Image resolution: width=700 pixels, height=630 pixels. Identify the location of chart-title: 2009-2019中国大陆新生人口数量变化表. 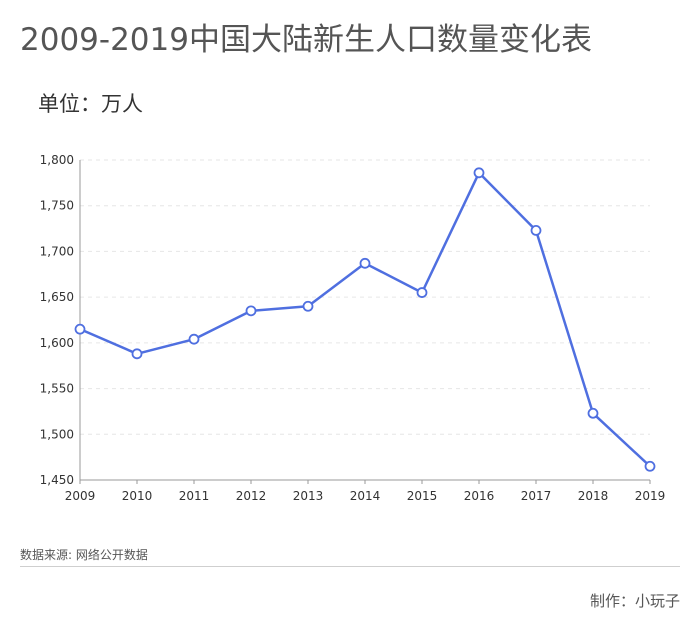
(306, 40).